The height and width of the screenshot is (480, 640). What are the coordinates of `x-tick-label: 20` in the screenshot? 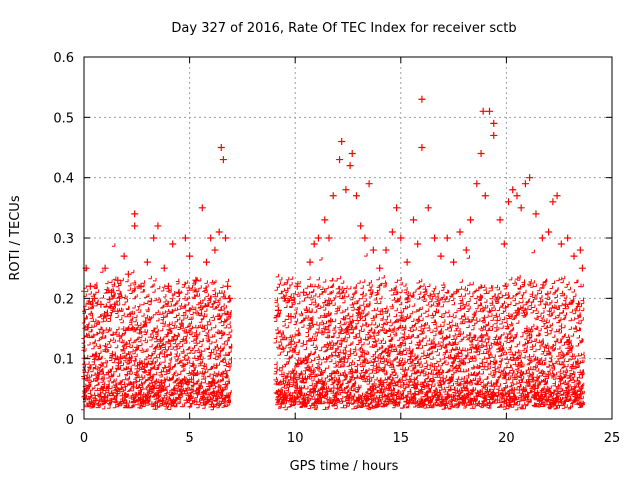 It's located at (506, 438).